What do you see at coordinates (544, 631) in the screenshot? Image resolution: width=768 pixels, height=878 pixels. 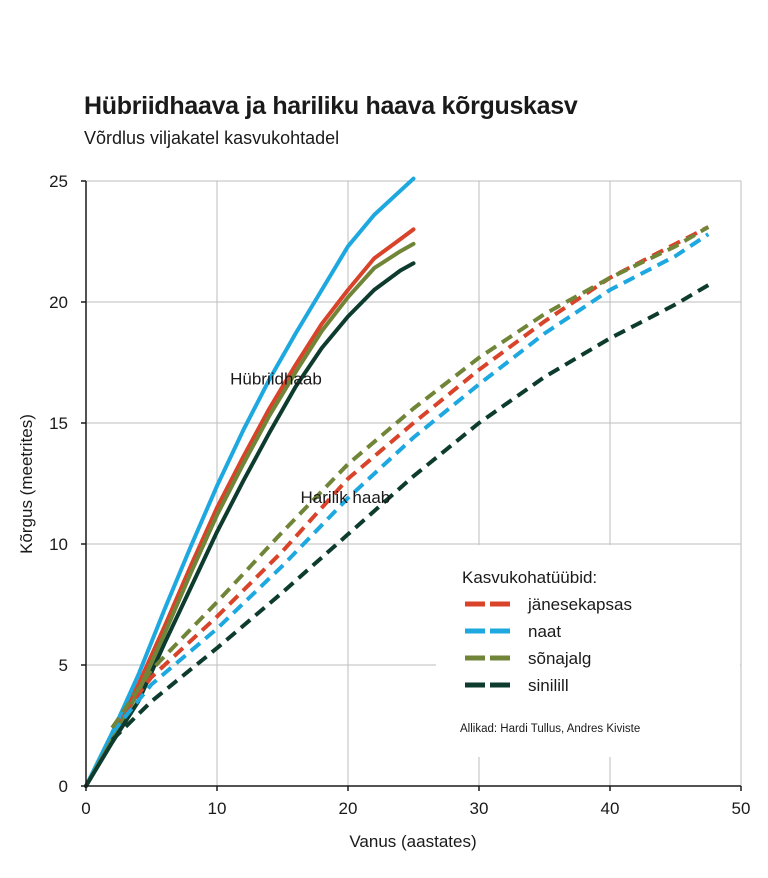 I see `legend-label-1: naat` at bounding box center [544, 631].